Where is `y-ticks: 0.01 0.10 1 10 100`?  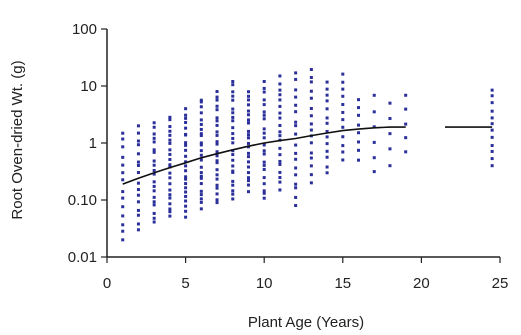 y-ticks: 0.01 0.10 1 10 100 is located at coordinates (87, 143).